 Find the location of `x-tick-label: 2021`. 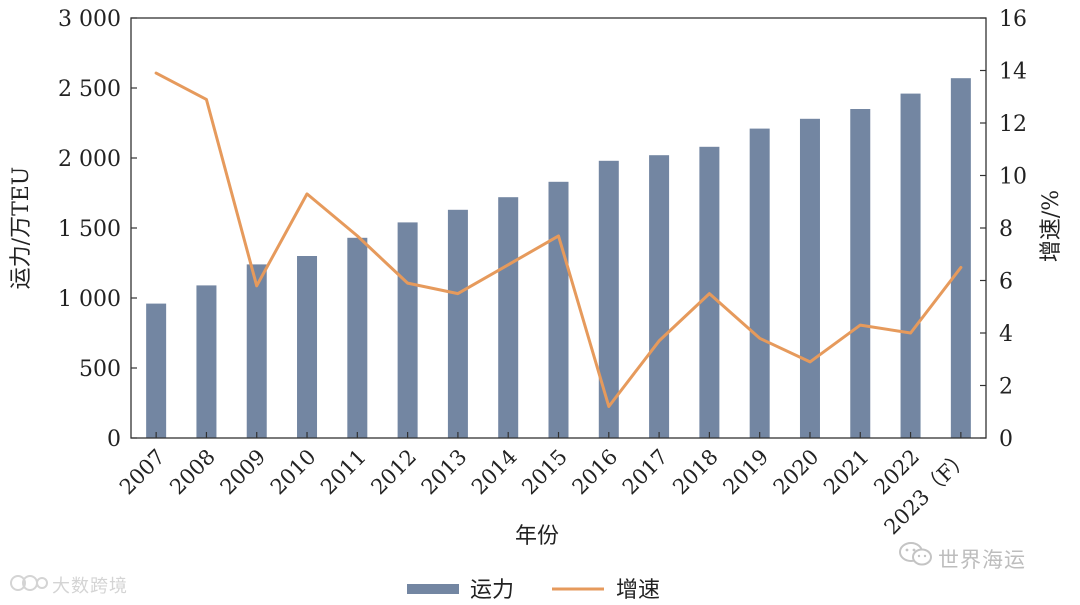

x-tick-label: 2021 is located at coordinates (846, 472).